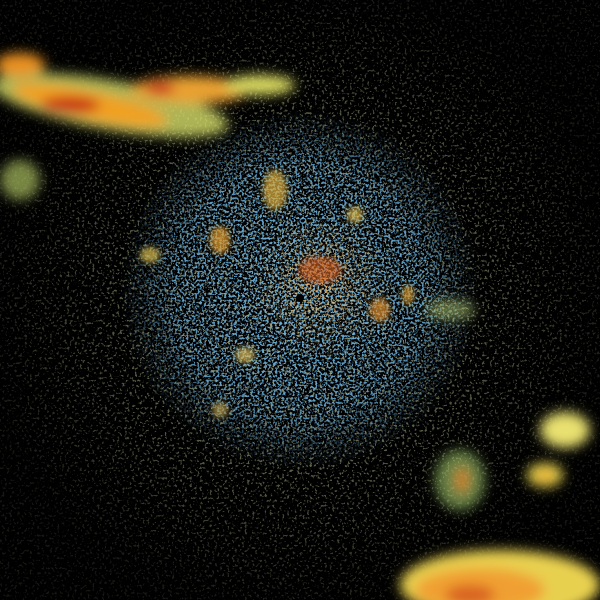 This screenshot has width=600, height=600. I want to click on precip-cells-east, so click(507, 405).